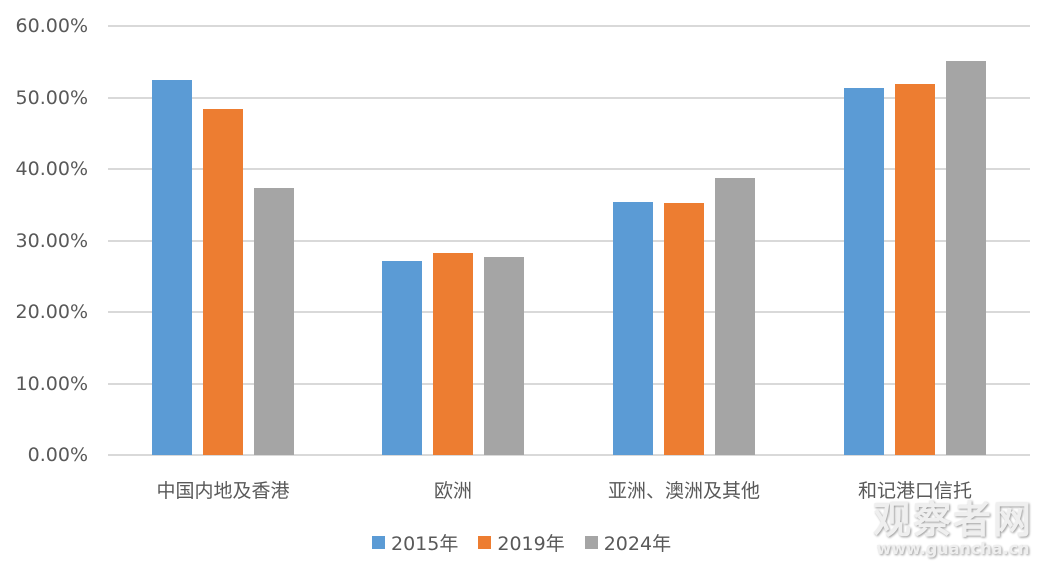 Image resolution: width=1047 pixels, height=569 pixels. What do you see at coordinates (952, 520) in the screenshot?
I see `watermark-title: 观察者网` at bounding box center [952, 520].